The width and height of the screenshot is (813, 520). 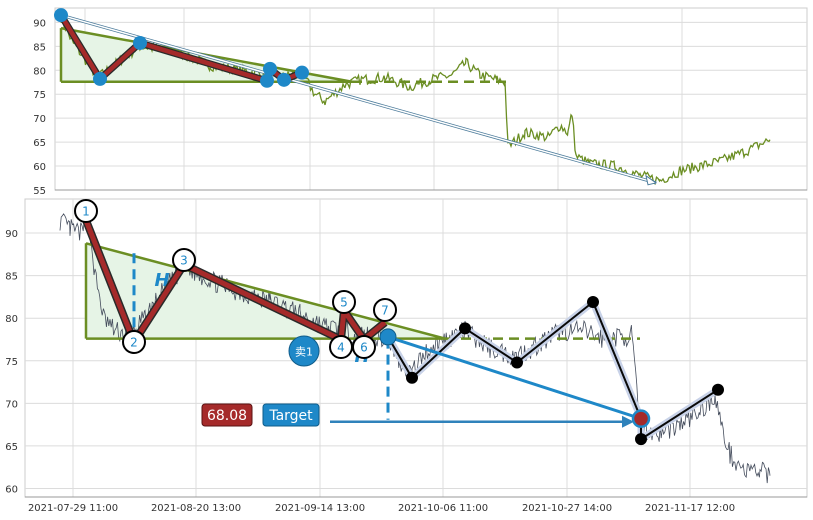 What do you see at coordinates (11, 447) in the screenshot?
I see `detail-y-tick-label: 65` at bounding box center [11, 447].